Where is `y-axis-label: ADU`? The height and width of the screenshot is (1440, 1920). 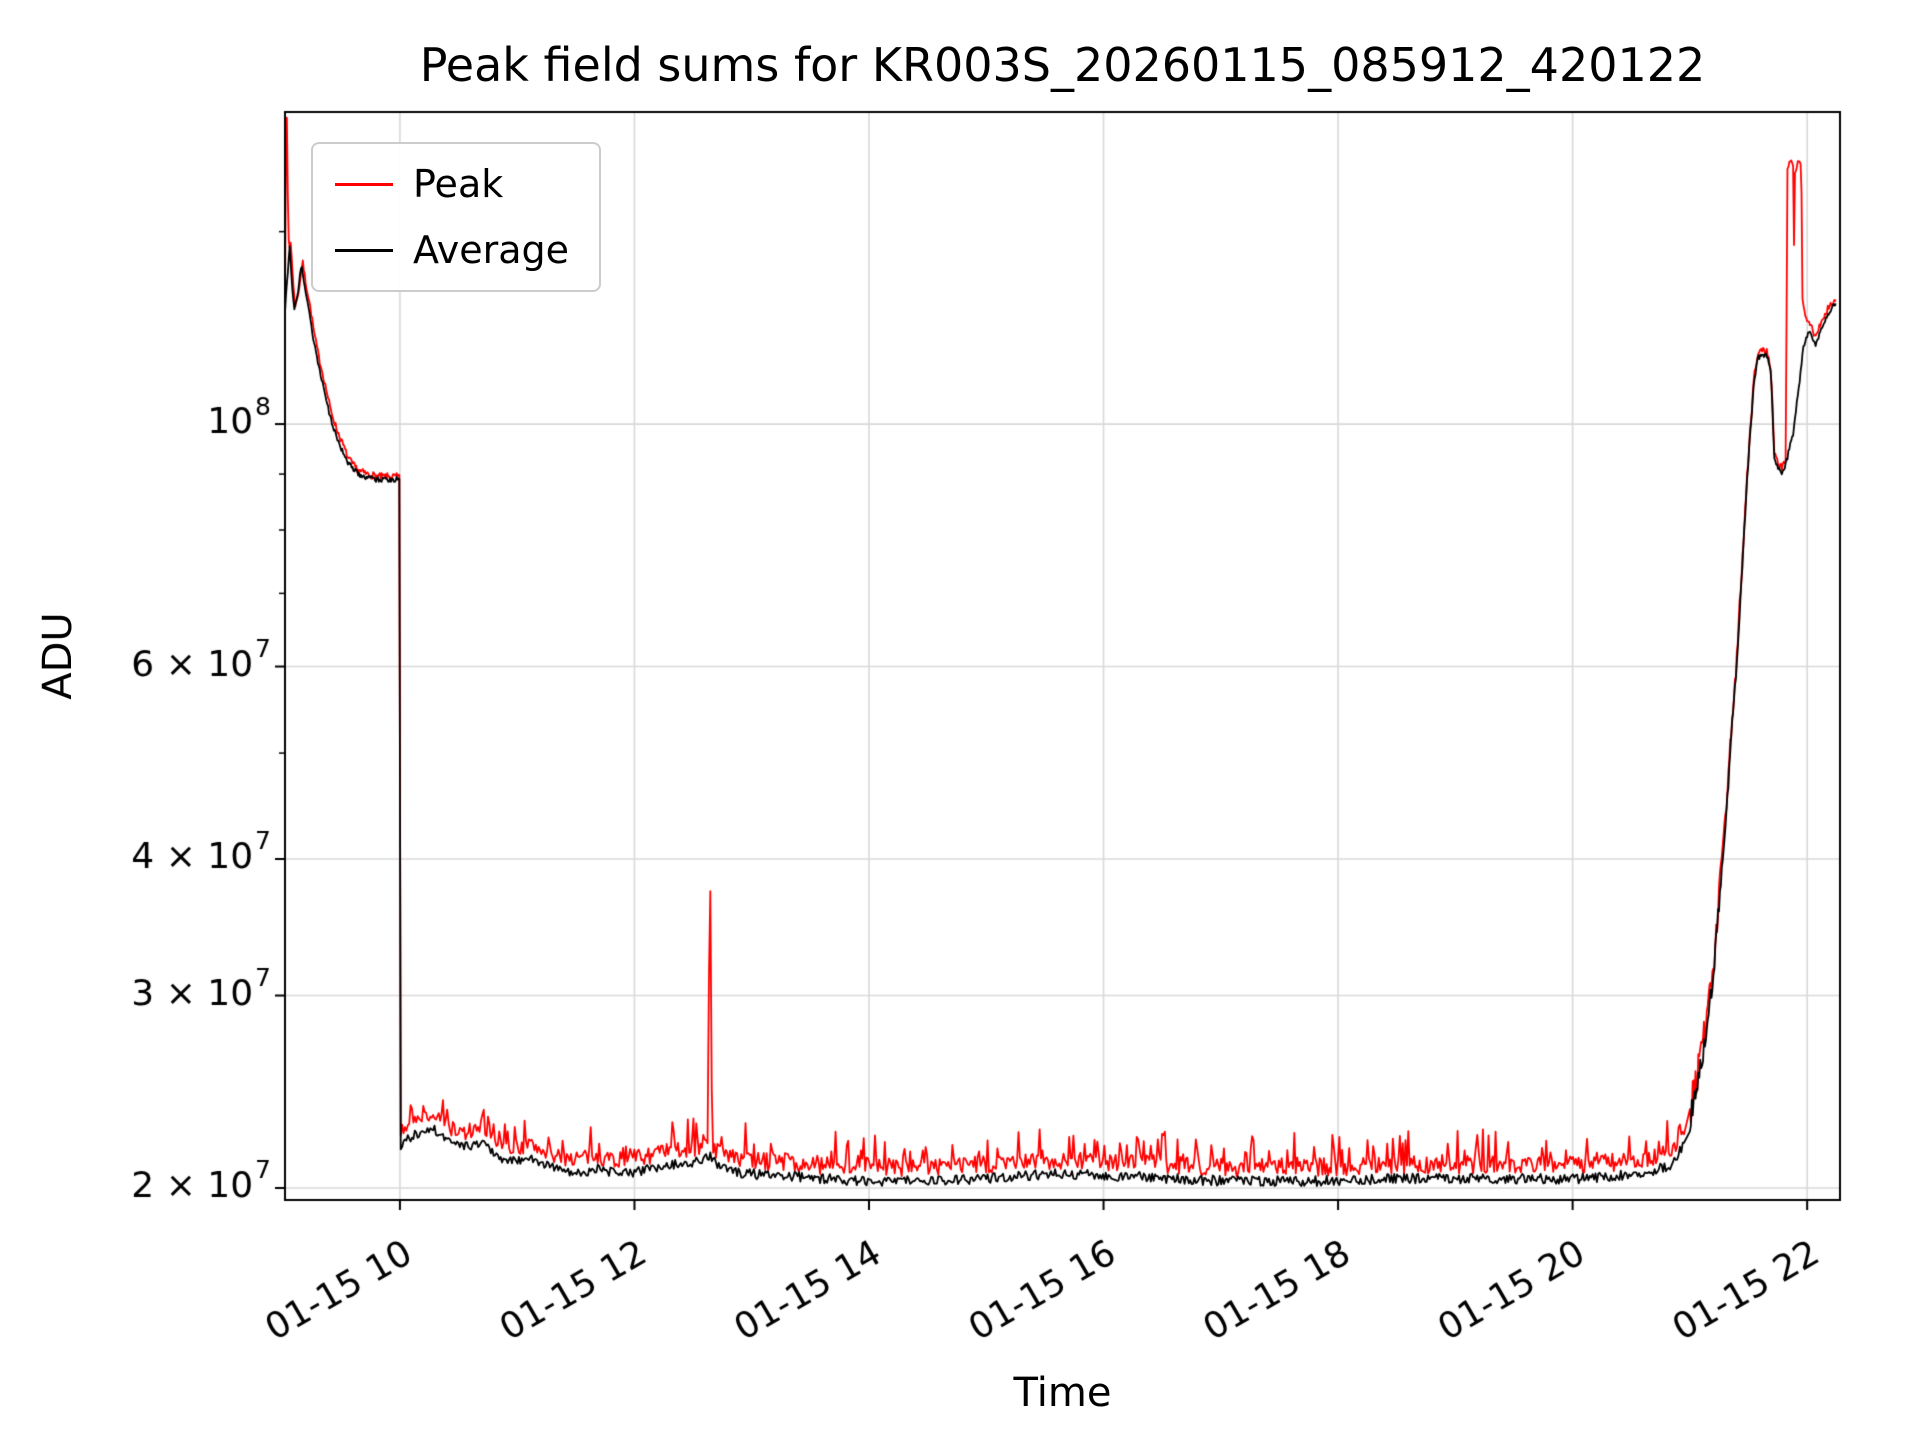
y-axis-label: ADU is located at coordinates (58, 656).